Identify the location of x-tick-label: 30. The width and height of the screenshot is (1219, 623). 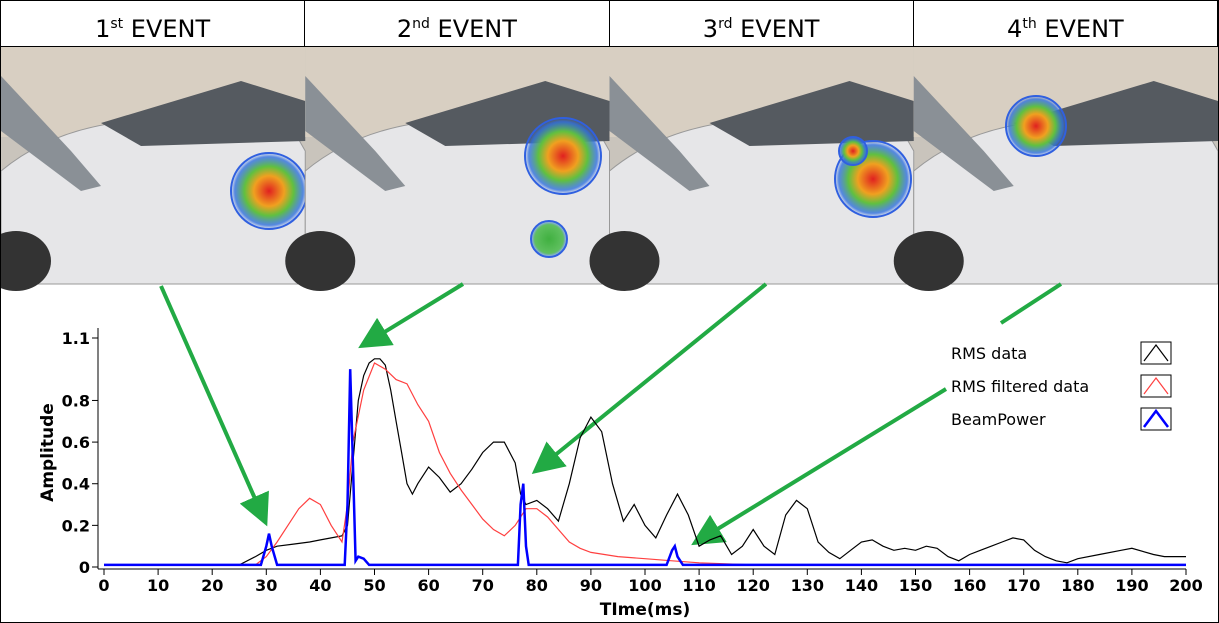
(266, 585).